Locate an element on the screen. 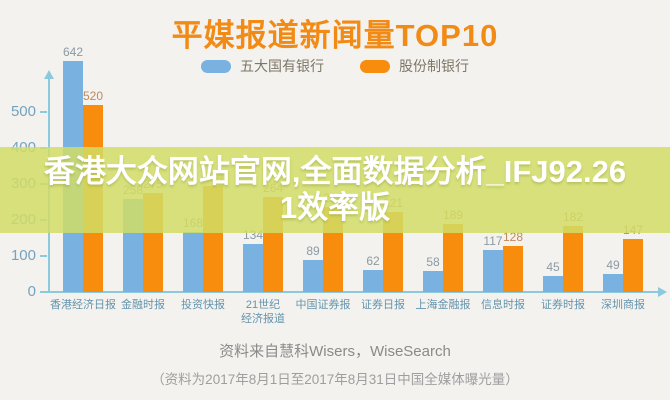  y-axis-arrow-icon is located at coordinates (49, 74).